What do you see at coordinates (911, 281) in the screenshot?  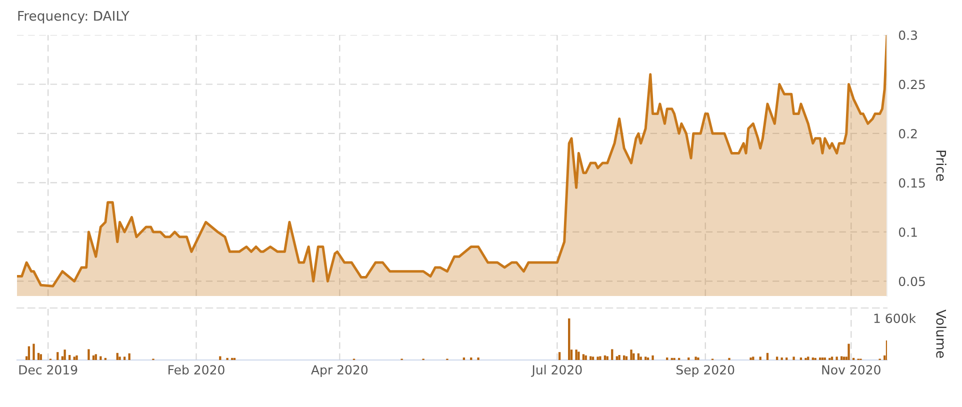 I see `y-tick-label: 0.05` at bounding box center [911, 281].